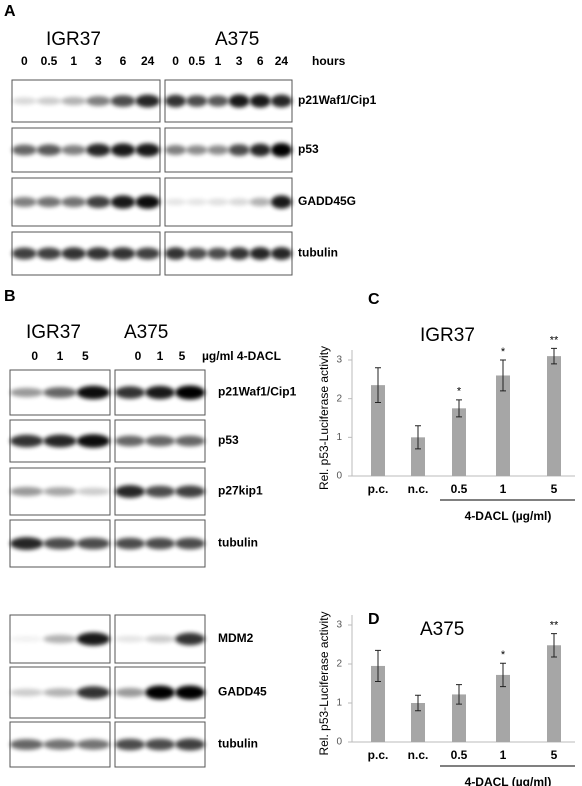  What do you see at coordinates (339, 664) in the screenshot?
I see `y-tick-label: 2` at bounding box center [339, 664].